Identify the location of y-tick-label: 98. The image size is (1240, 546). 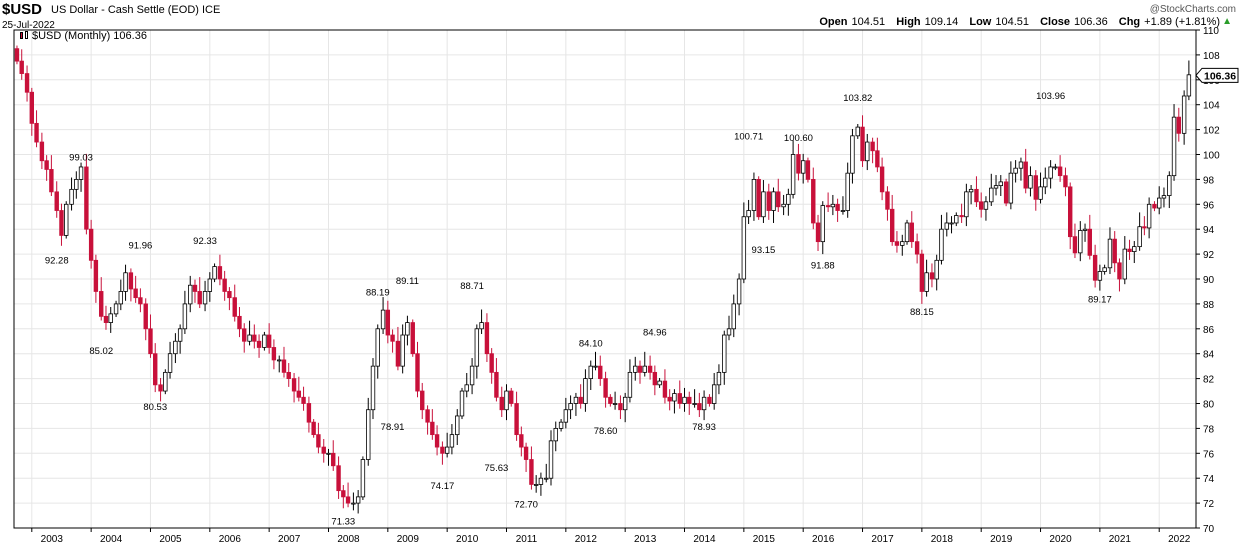
(1209, 180).